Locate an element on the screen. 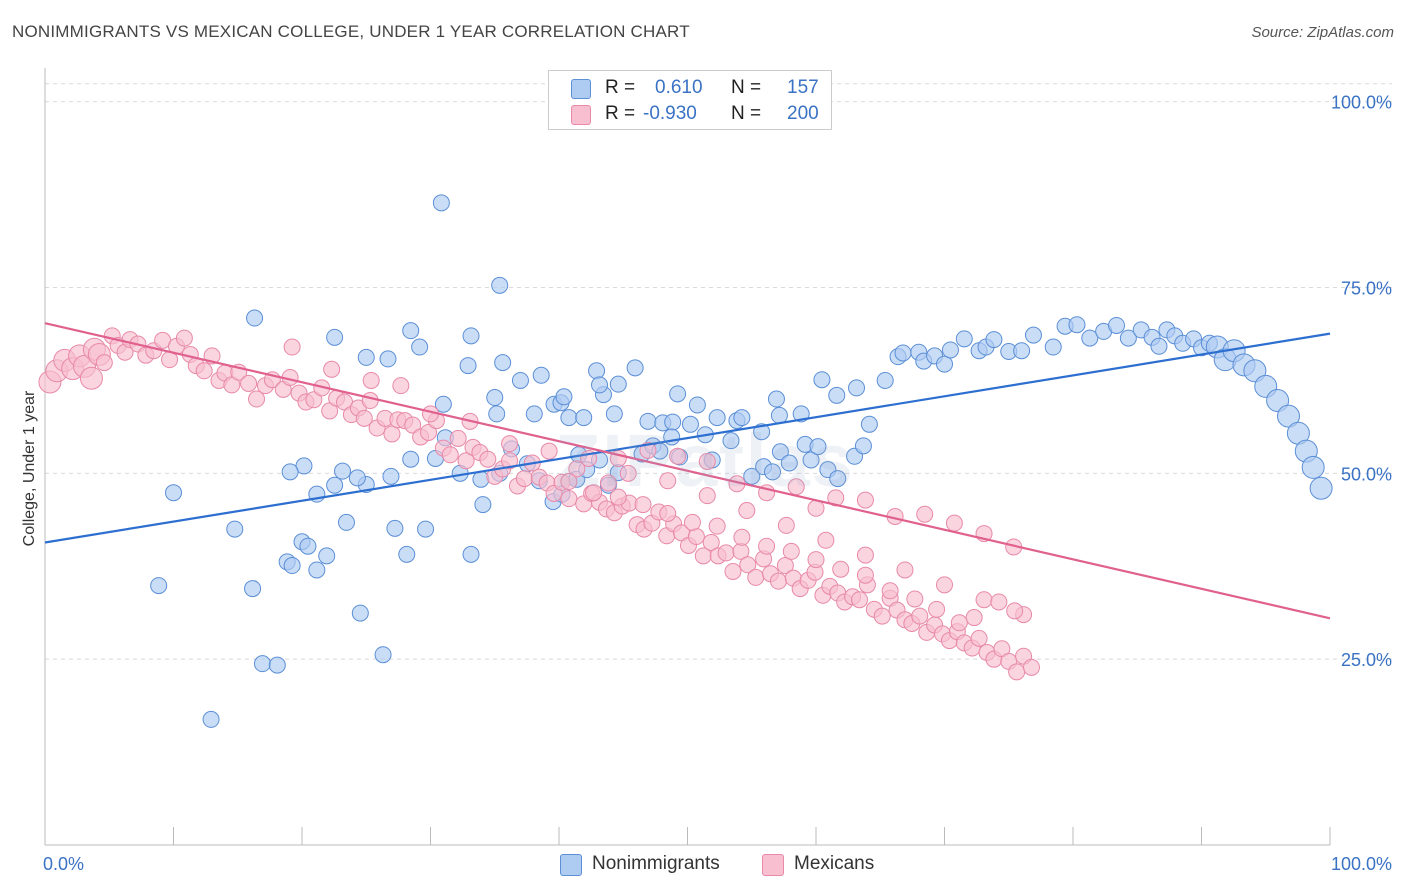  bottom-legend-label: Mexicans is located at coordinates (834, 863).